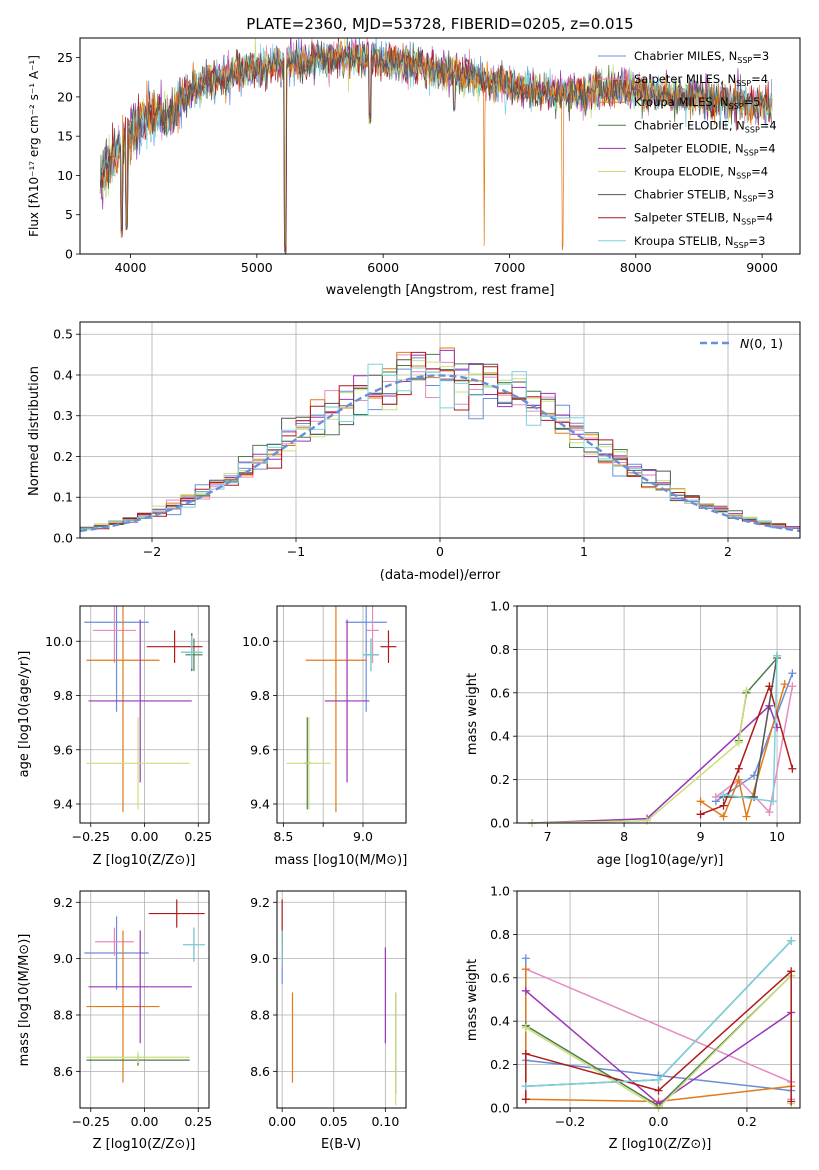 The width and height of the screenshot is (819, 1170). What do you see at coordinates (659, 1121) in the screenshot?
I see `x-tick-label: 0.0` at bounding box center [659, 1121].